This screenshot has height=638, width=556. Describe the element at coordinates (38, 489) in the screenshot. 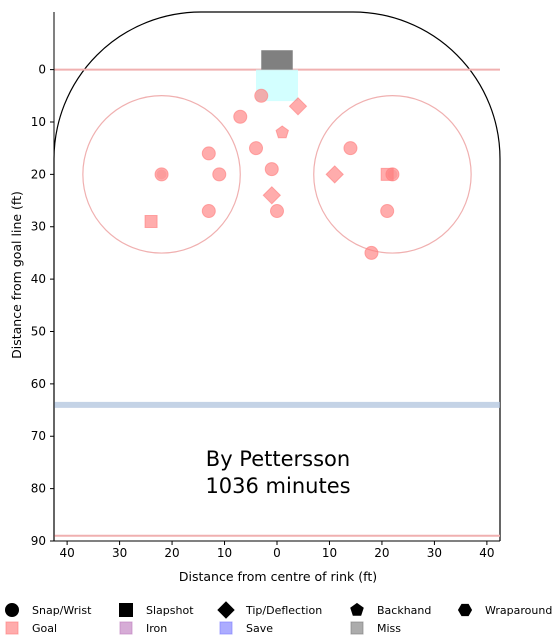

I see `y-tick-label: 80` at that location.